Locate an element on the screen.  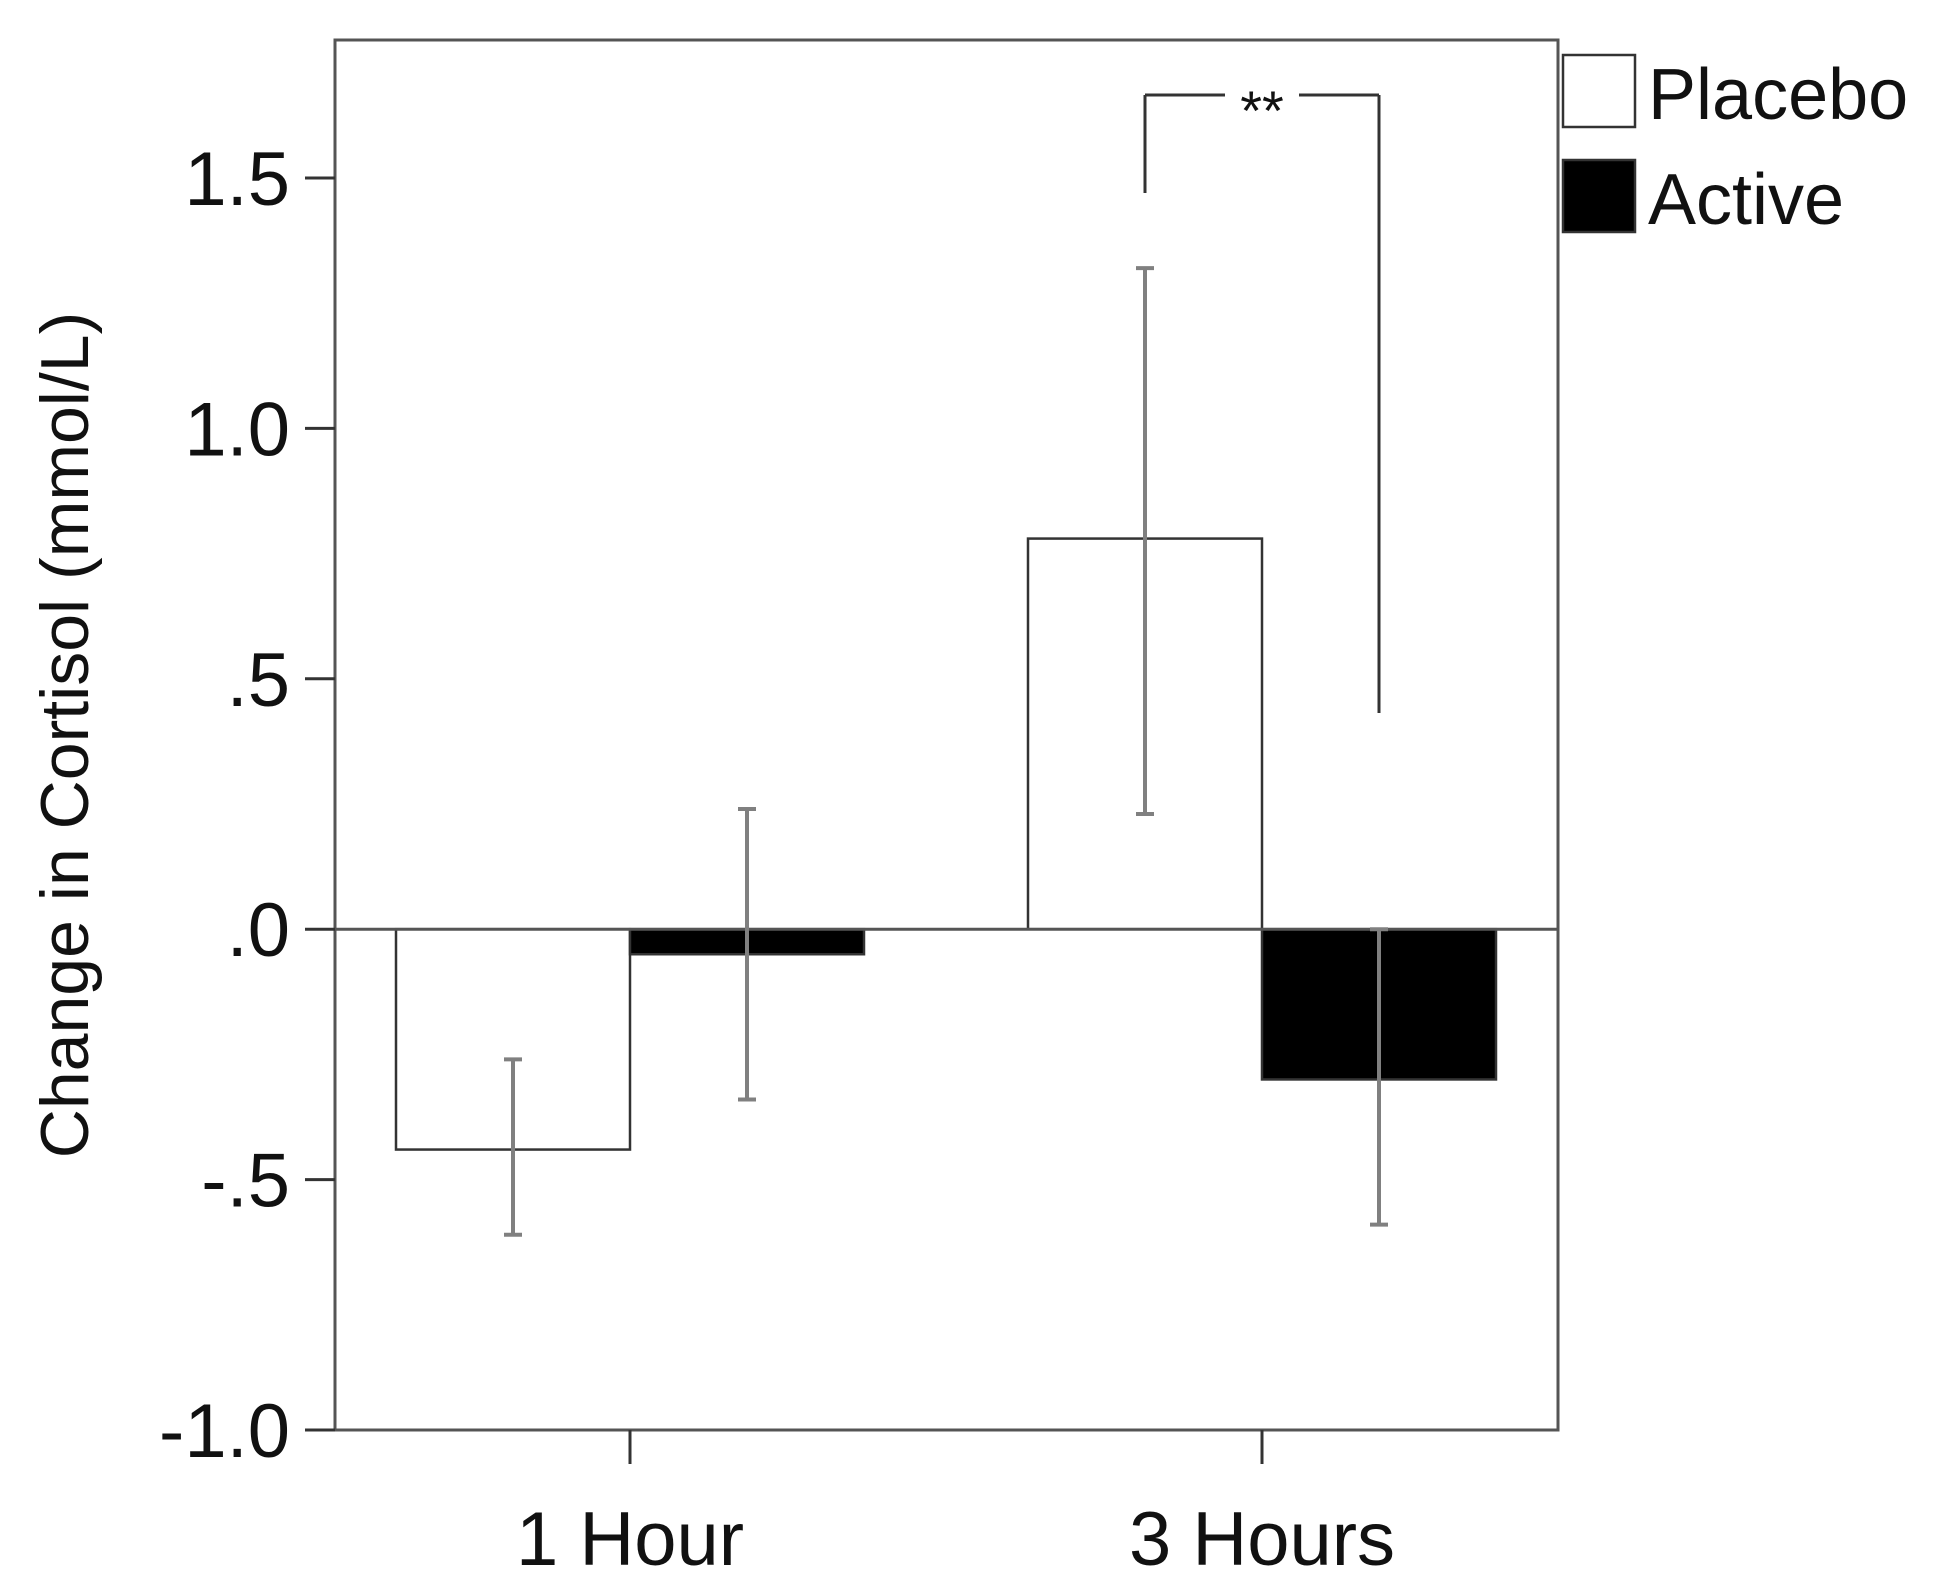
significance-label: ** is located at coordinates (1262, 110).